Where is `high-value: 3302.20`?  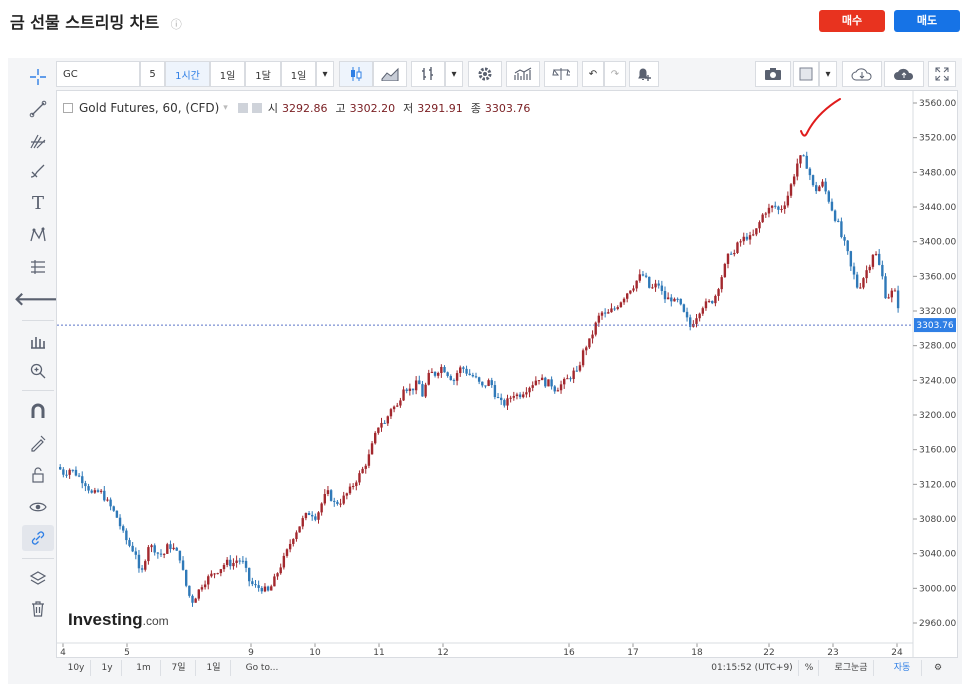
high-value: 3302.20 is located at coordinates (372, 108).